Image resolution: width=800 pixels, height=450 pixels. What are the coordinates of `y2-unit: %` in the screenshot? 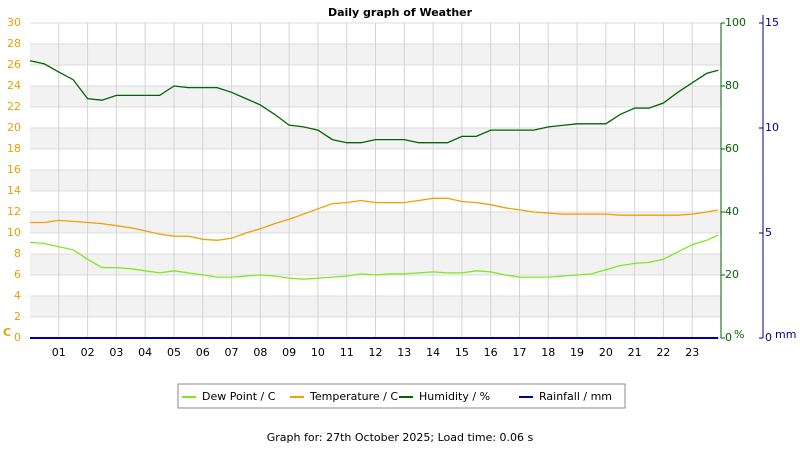 It's located at (739, 334).